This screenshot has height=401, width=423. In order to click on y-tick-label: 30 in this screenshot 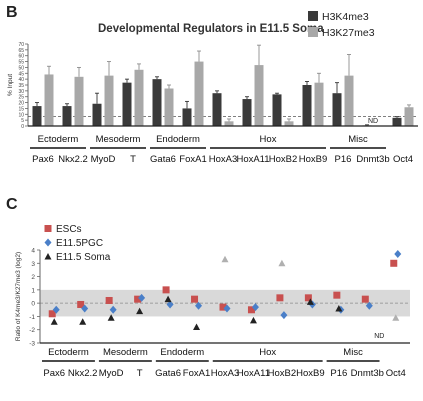, I will do `click(21, 92)`.